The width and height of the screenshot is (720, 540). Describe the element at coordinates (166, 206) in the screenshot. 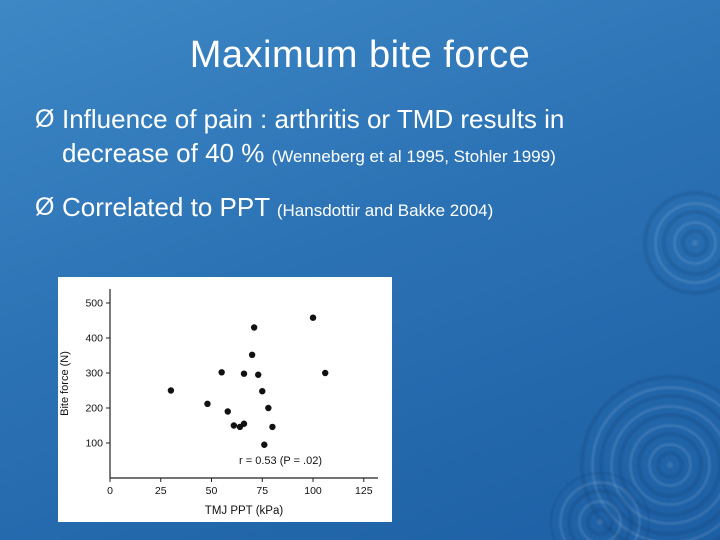

I see `bullet-main-text: Correlated to PPT` at that location.